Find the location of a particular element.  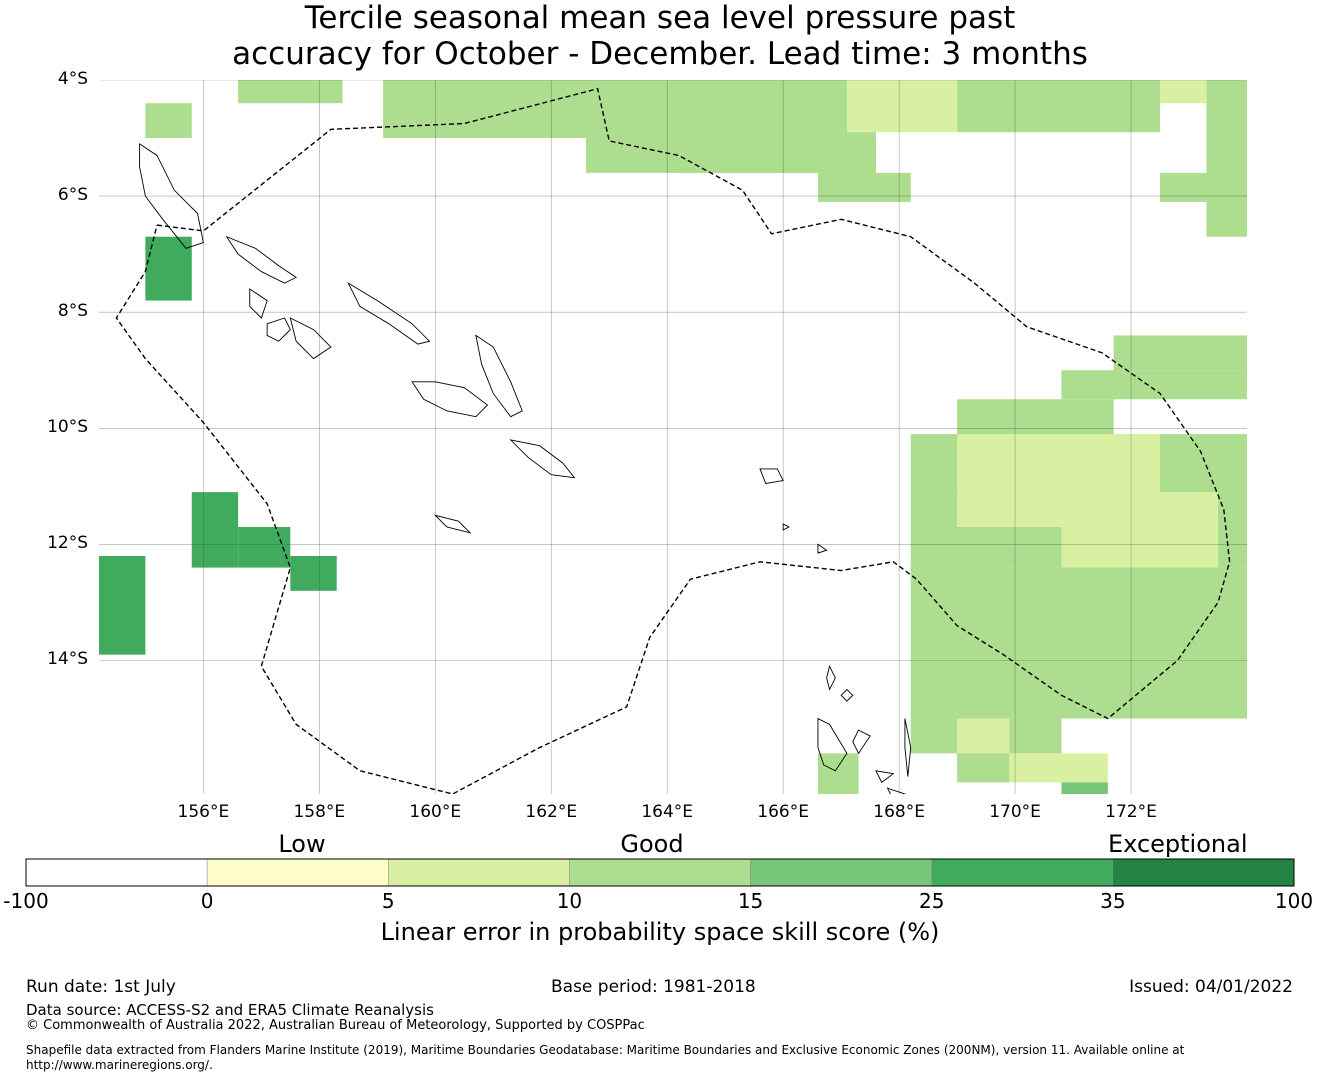

latitude-tick-label: 14°S is located at coordinates (67, 659).